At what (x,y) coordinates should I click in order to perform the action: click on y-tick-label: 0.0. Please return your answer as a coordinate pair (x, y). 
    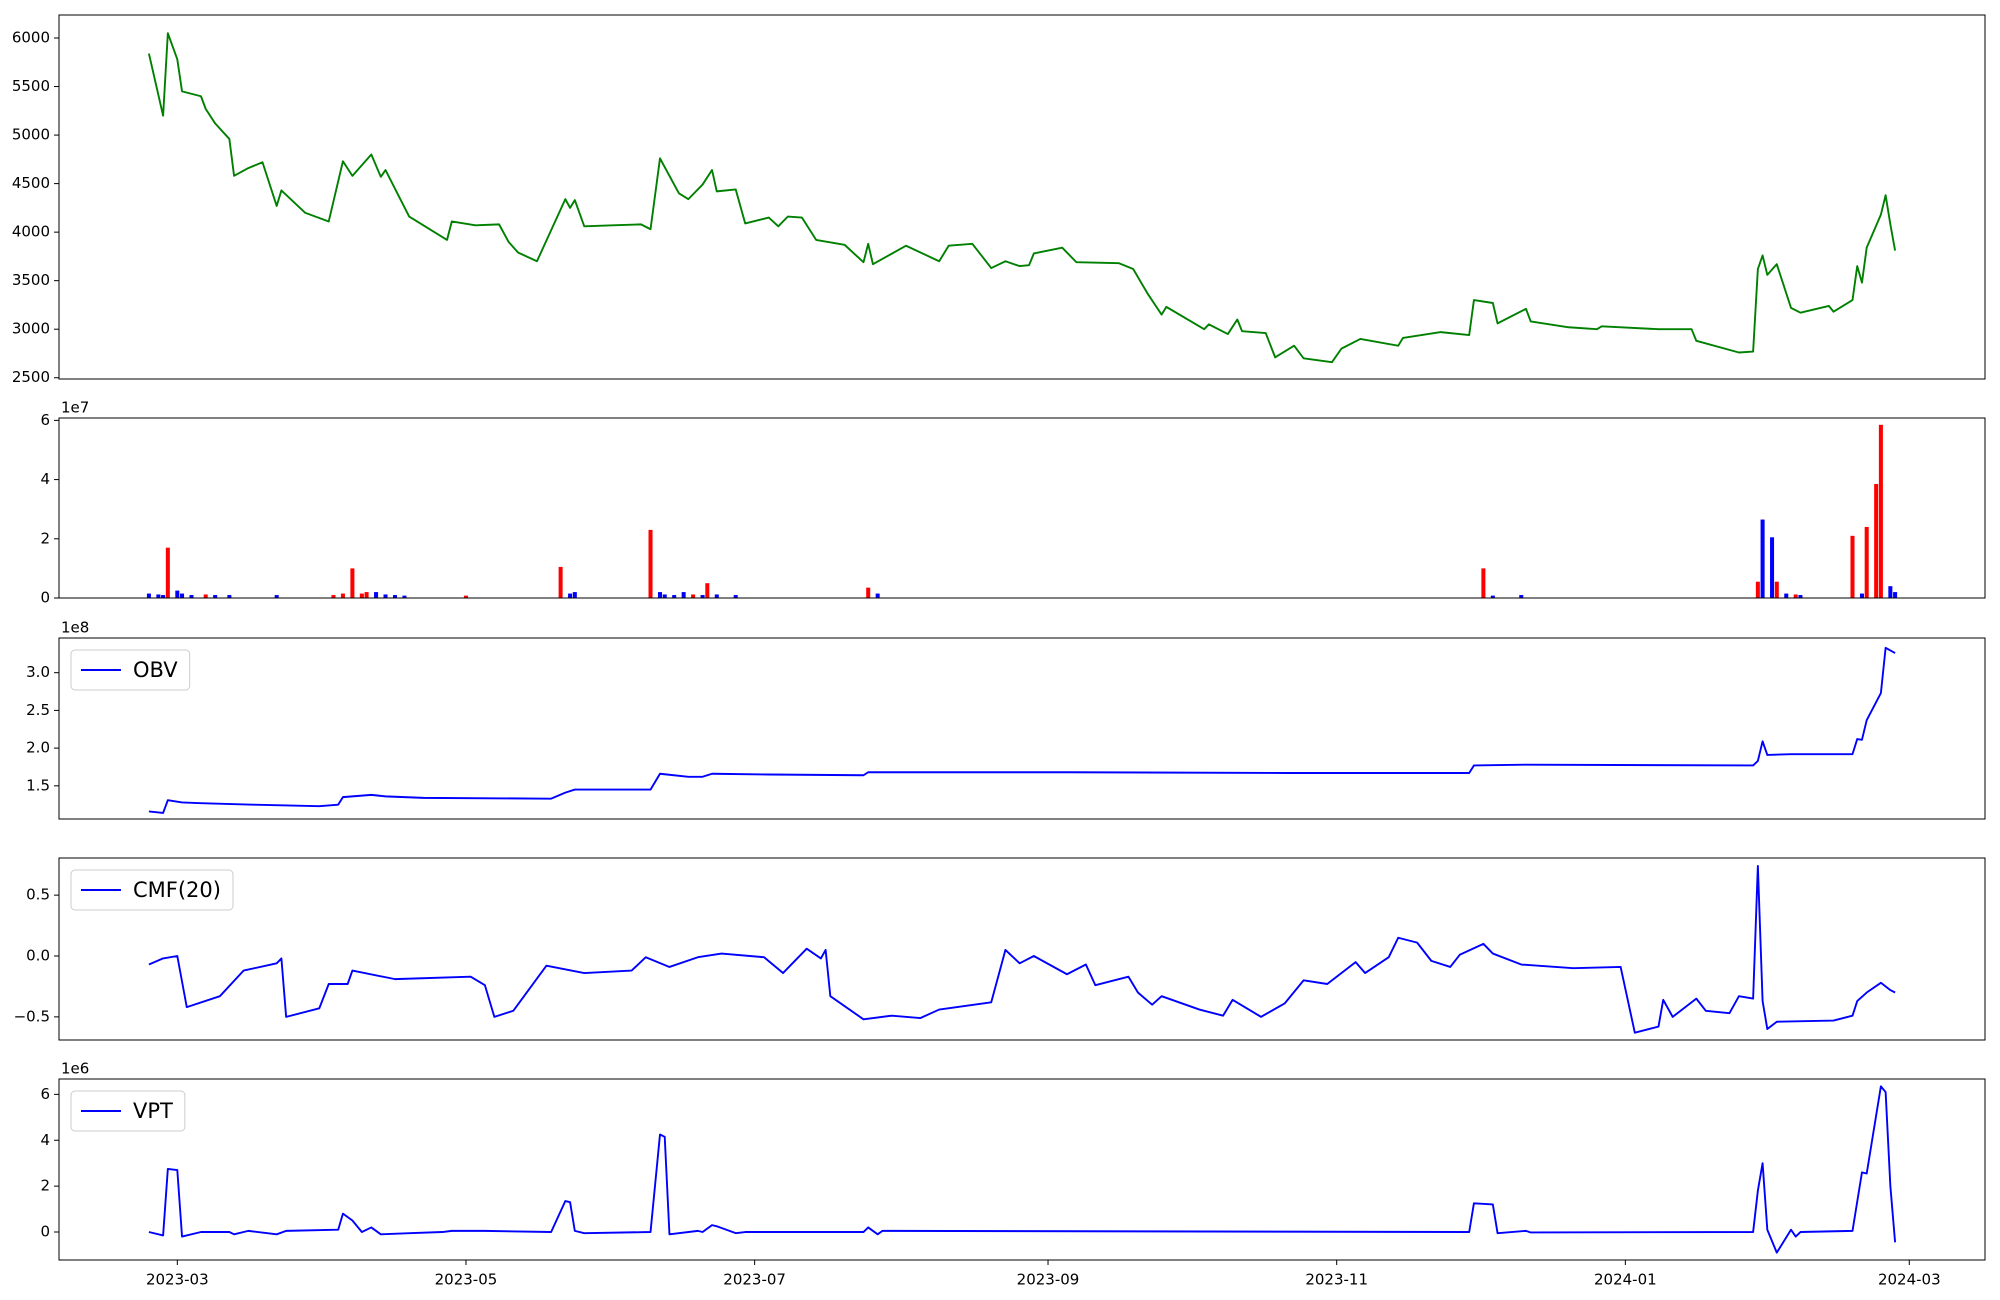
    Looking at the image, I should click on (38, 956).